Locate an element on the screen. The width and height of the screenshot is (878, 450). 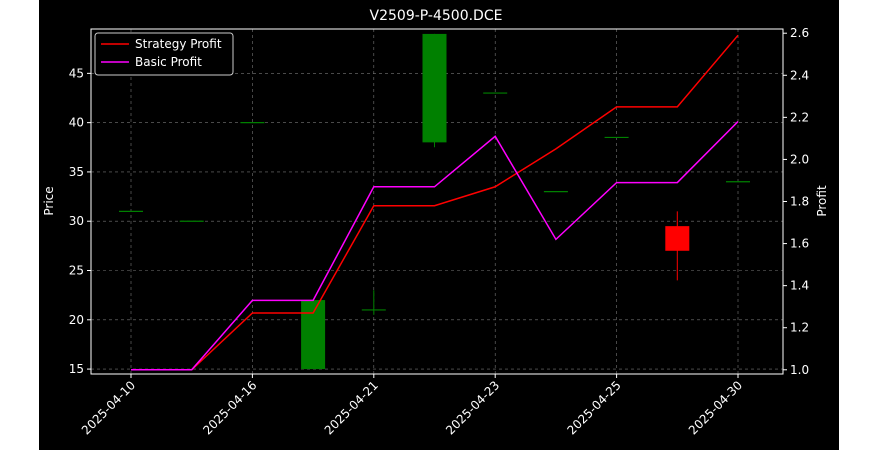
legend: Strategy Profit Basic Profit is located at coordinates (164, 54).